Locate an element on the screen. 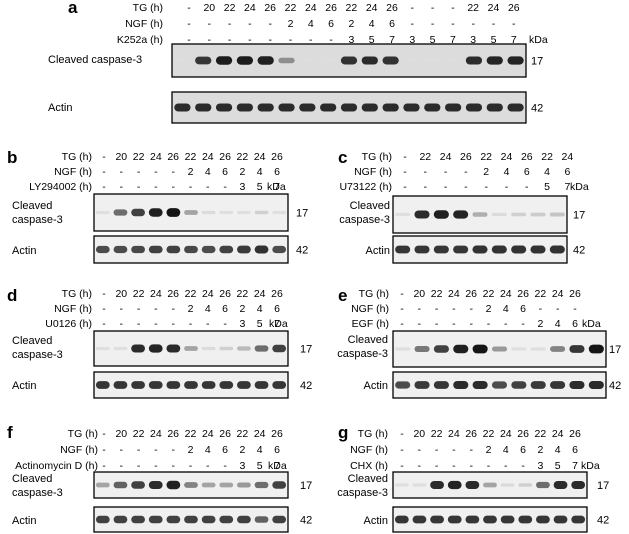  panel-letter: d is located at coordinates (12, 295).